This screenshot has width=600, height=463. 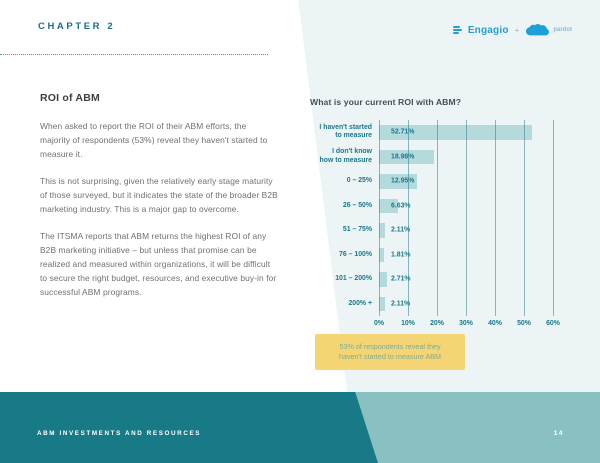 What do you see at coordinates (475, 279) in the screenshot?
I see `bar-area: 2.71%` at bounding box center [475, 279].